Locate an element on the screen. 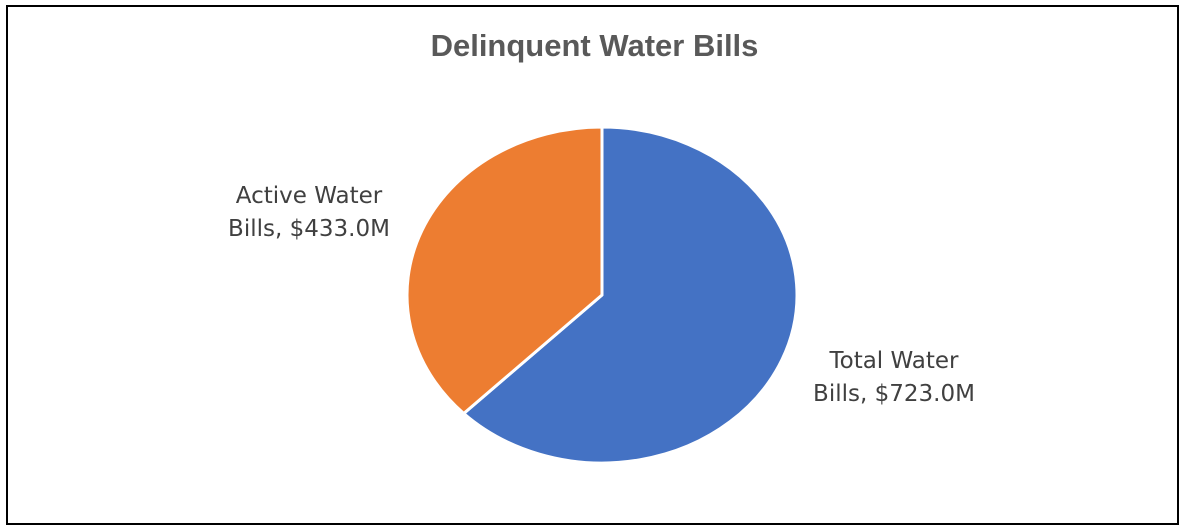 The width and height of the screenshot is (1189, 525). data-label-active-water-bills: Active Water Bills, $433.0M is located at coordinates (309, 213).